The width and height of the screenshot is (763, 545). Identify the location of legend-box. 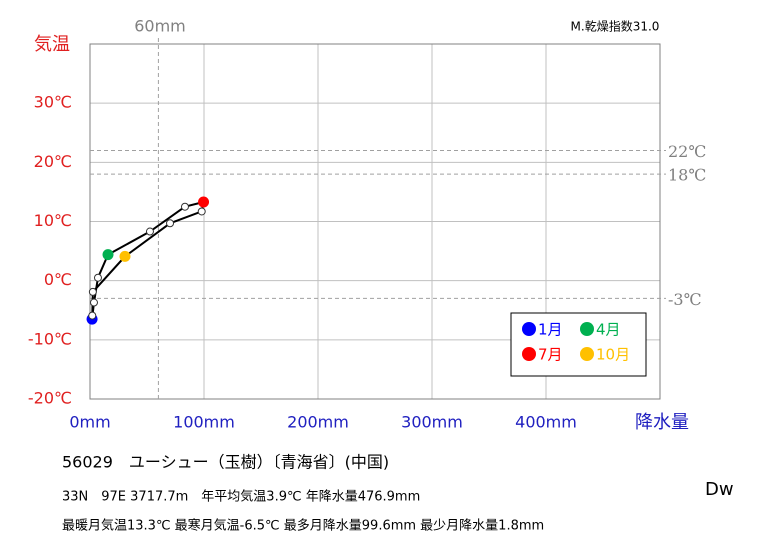
(578, 344).